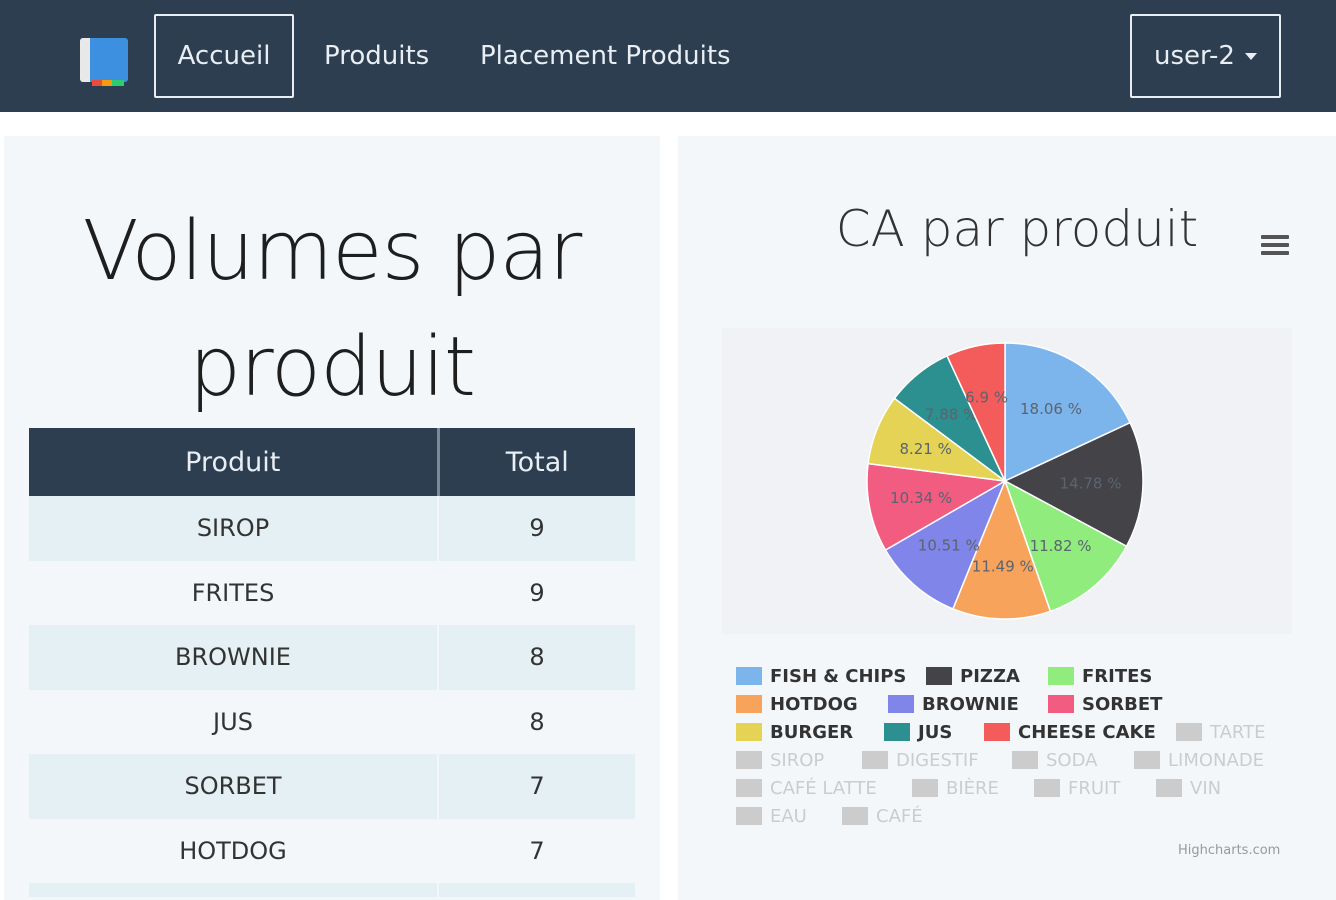  Describe the element at coordinates (332, 528) in the screenshot. I see `table-row: SIROP 9` at that location.